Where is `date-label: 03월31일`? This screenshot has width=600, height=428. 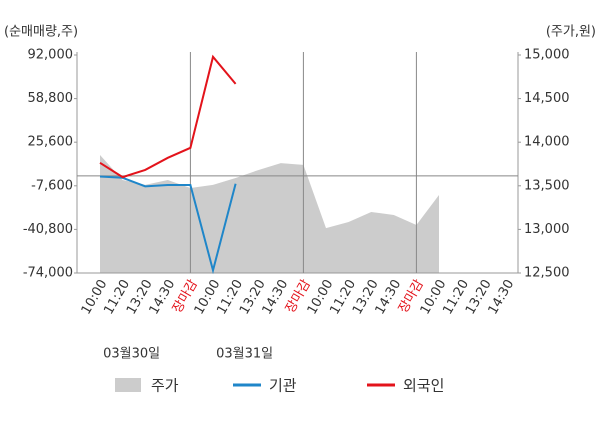
date-label: 03월31일 is located at coordinates (244, 354).